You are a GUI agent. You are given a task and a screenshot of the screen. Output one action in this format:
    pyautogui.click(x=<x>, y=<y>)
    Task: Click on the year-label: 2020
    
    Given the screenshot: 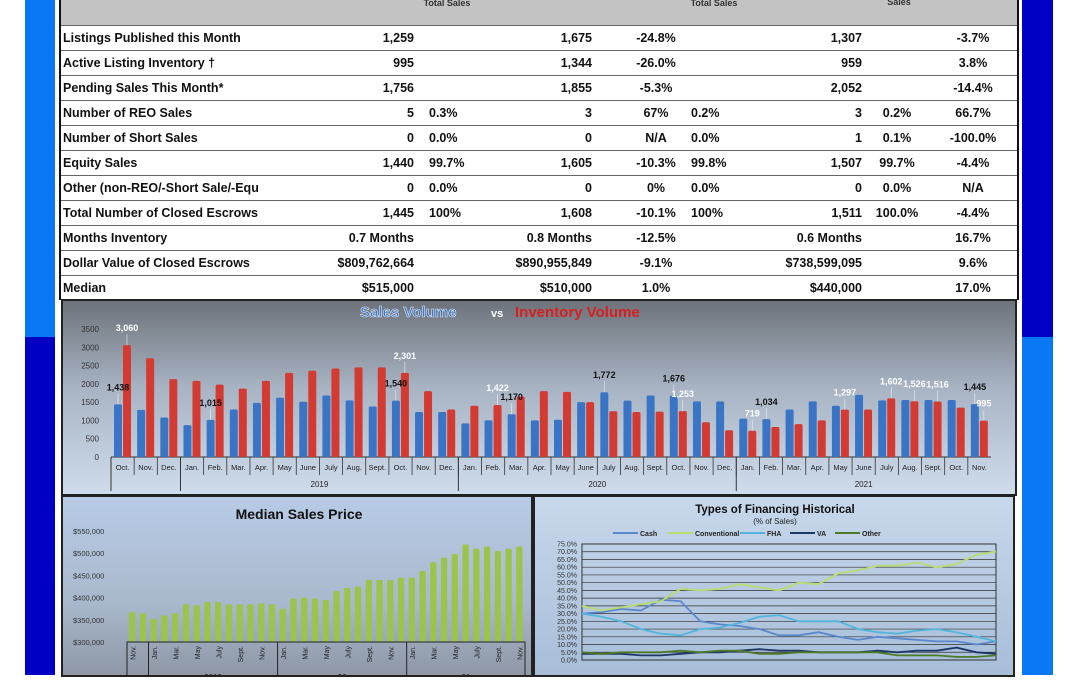 What is the action you would take?
    pyautogui.click(x=597, y=484)
    